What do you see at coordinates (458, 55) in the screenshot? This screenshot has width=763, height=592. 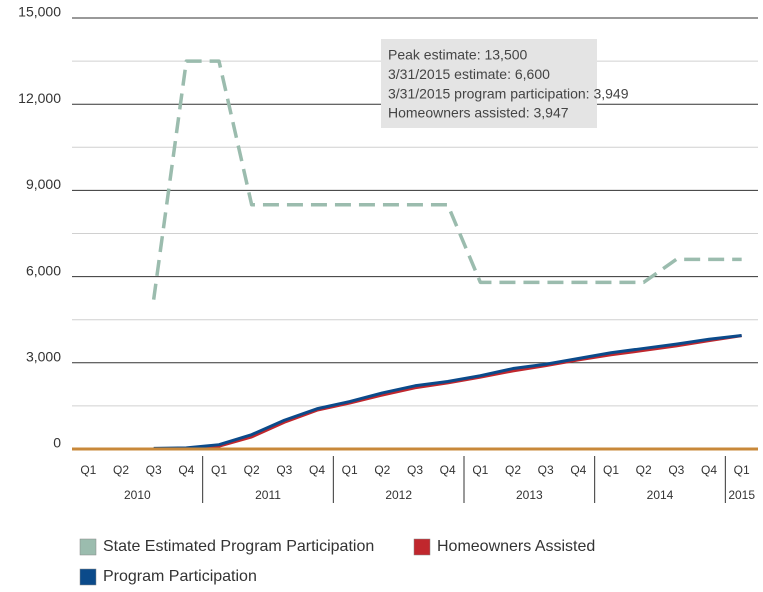 I see `annotation-line: Peak estimate: 13,500` at bounding box center [458, 55].